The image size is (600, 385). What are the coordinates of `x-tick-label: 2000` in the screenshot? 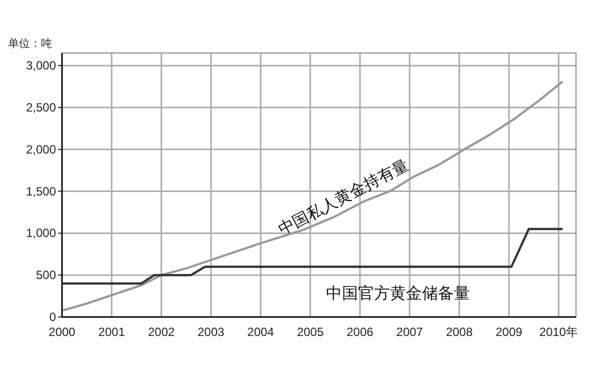 It's located at (62, 332).